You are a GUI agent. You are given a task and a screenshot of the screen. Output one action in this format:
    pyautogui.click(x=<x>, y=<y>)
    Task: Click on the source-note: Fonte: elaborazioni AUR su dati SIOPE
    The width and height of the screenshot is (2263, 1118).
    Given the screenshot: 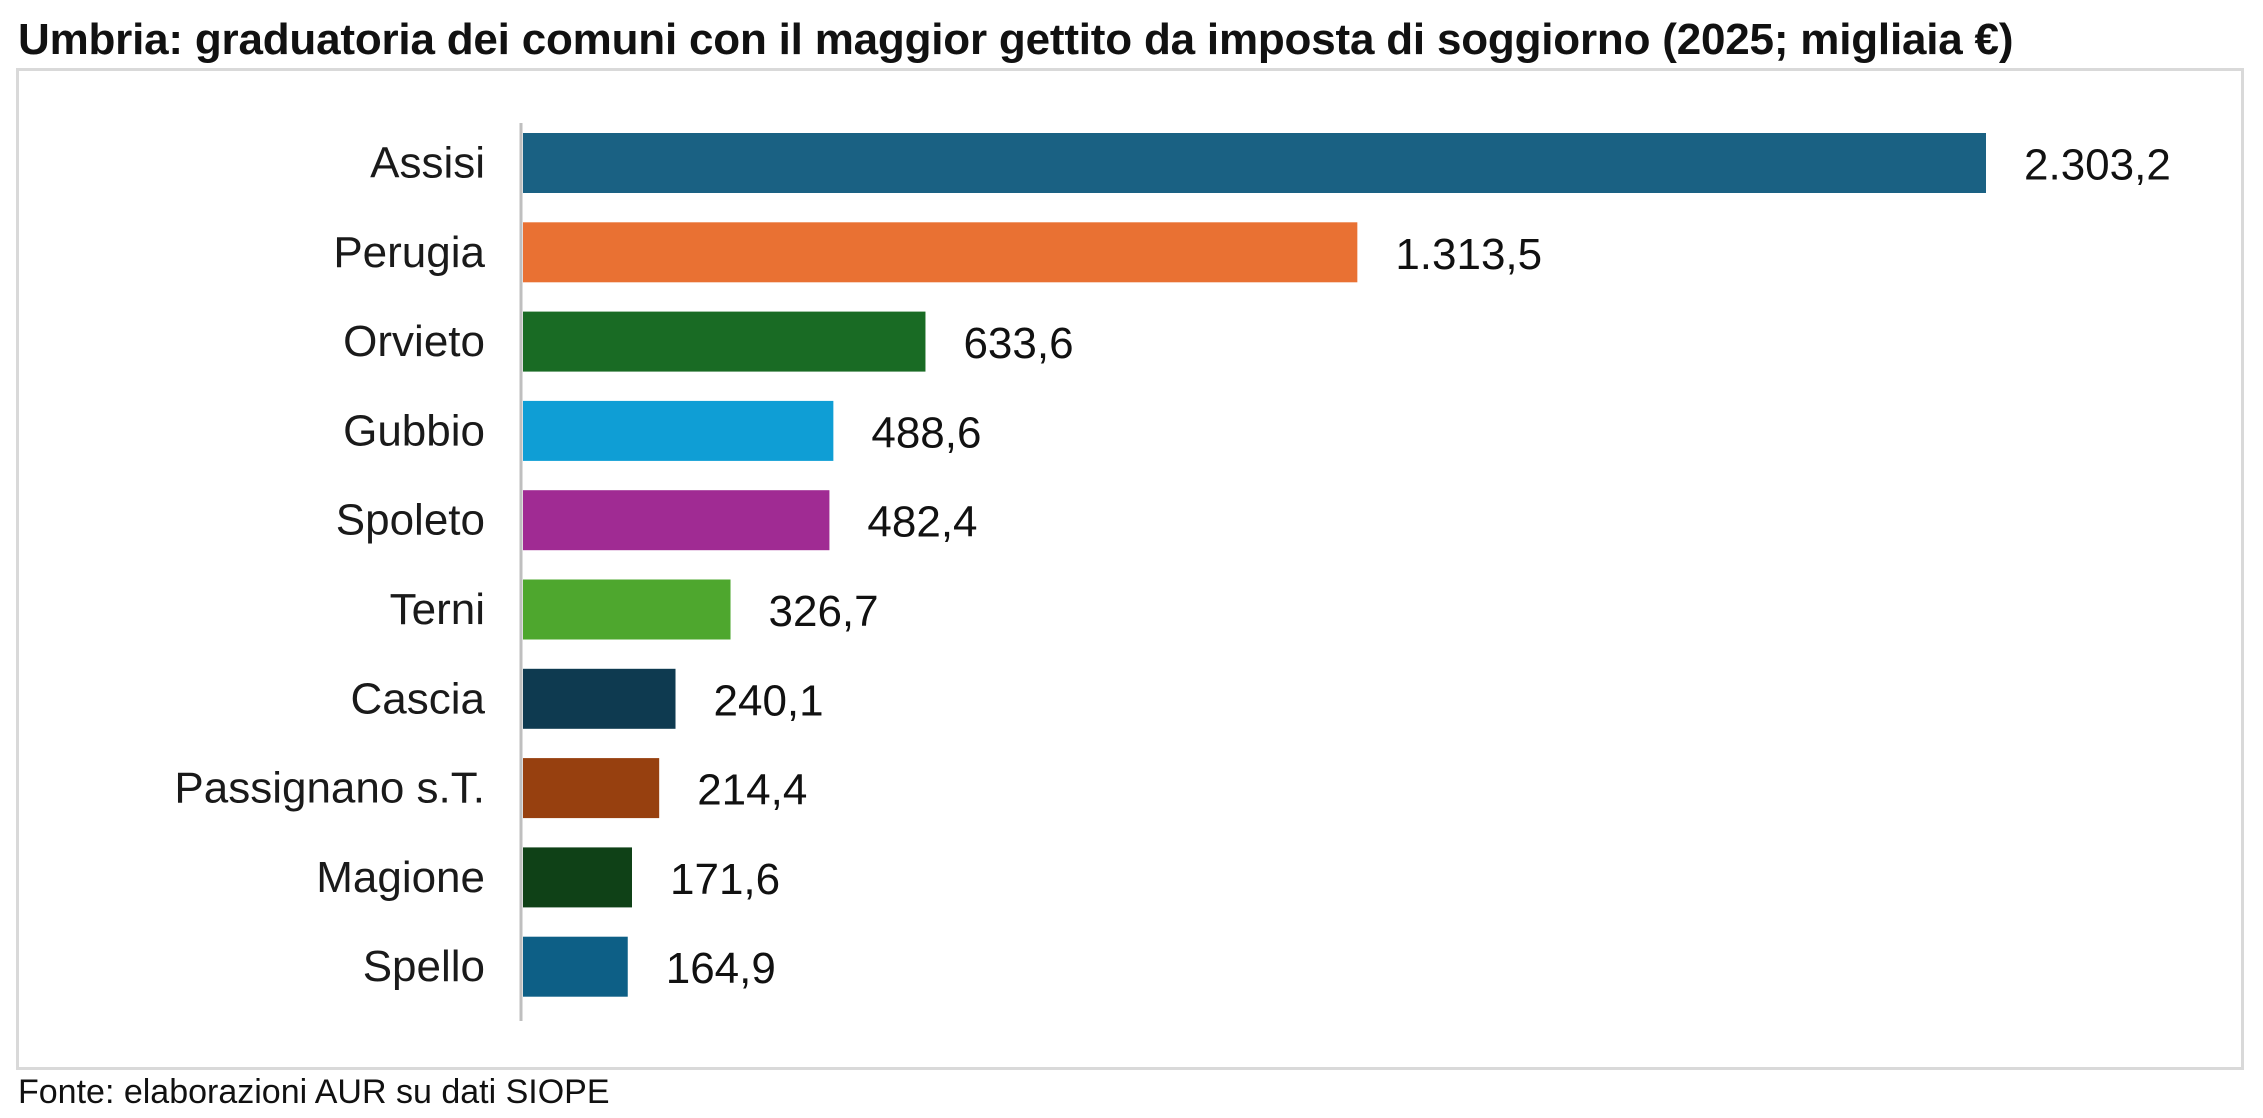 What is the action you would take?
    pyautogui.click(x=314, y=1092)
    